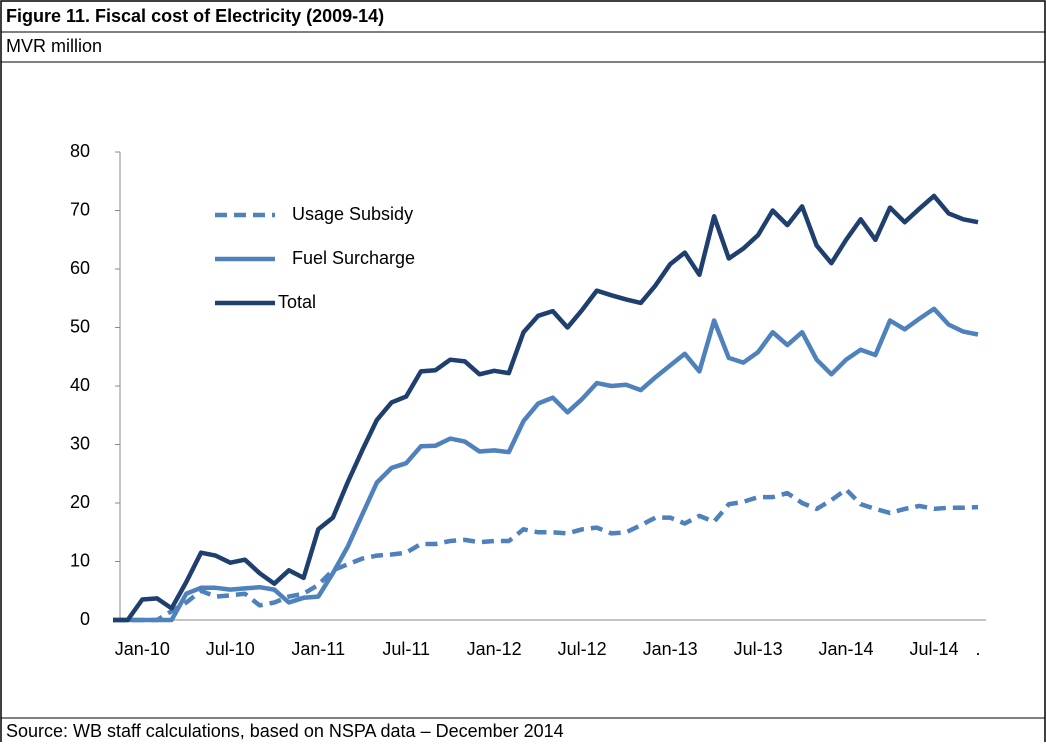 Image resolution: width=1046 pixels, height=747 pixels. I want to click on x-tick-label: Jan-12, so click(494, 649).